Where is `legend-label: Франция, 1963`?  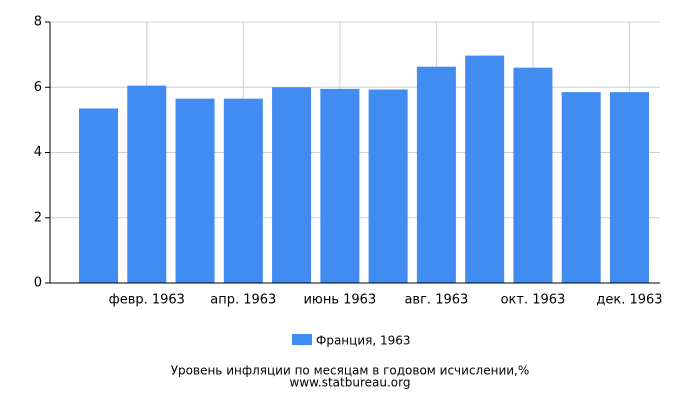
legend-label: Франция, 1963 is located at coordinates (363, 341).